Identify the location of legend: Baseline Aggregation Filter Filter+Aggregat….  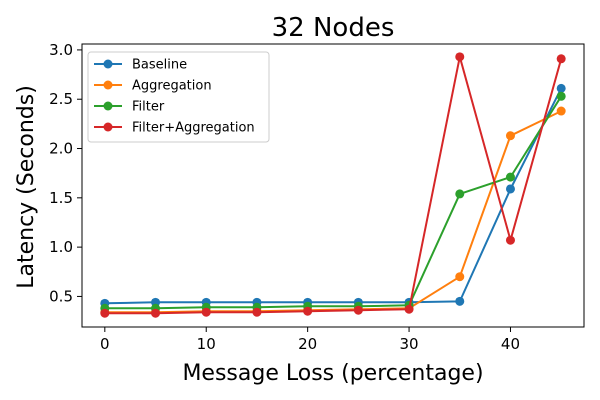
(178, 97).